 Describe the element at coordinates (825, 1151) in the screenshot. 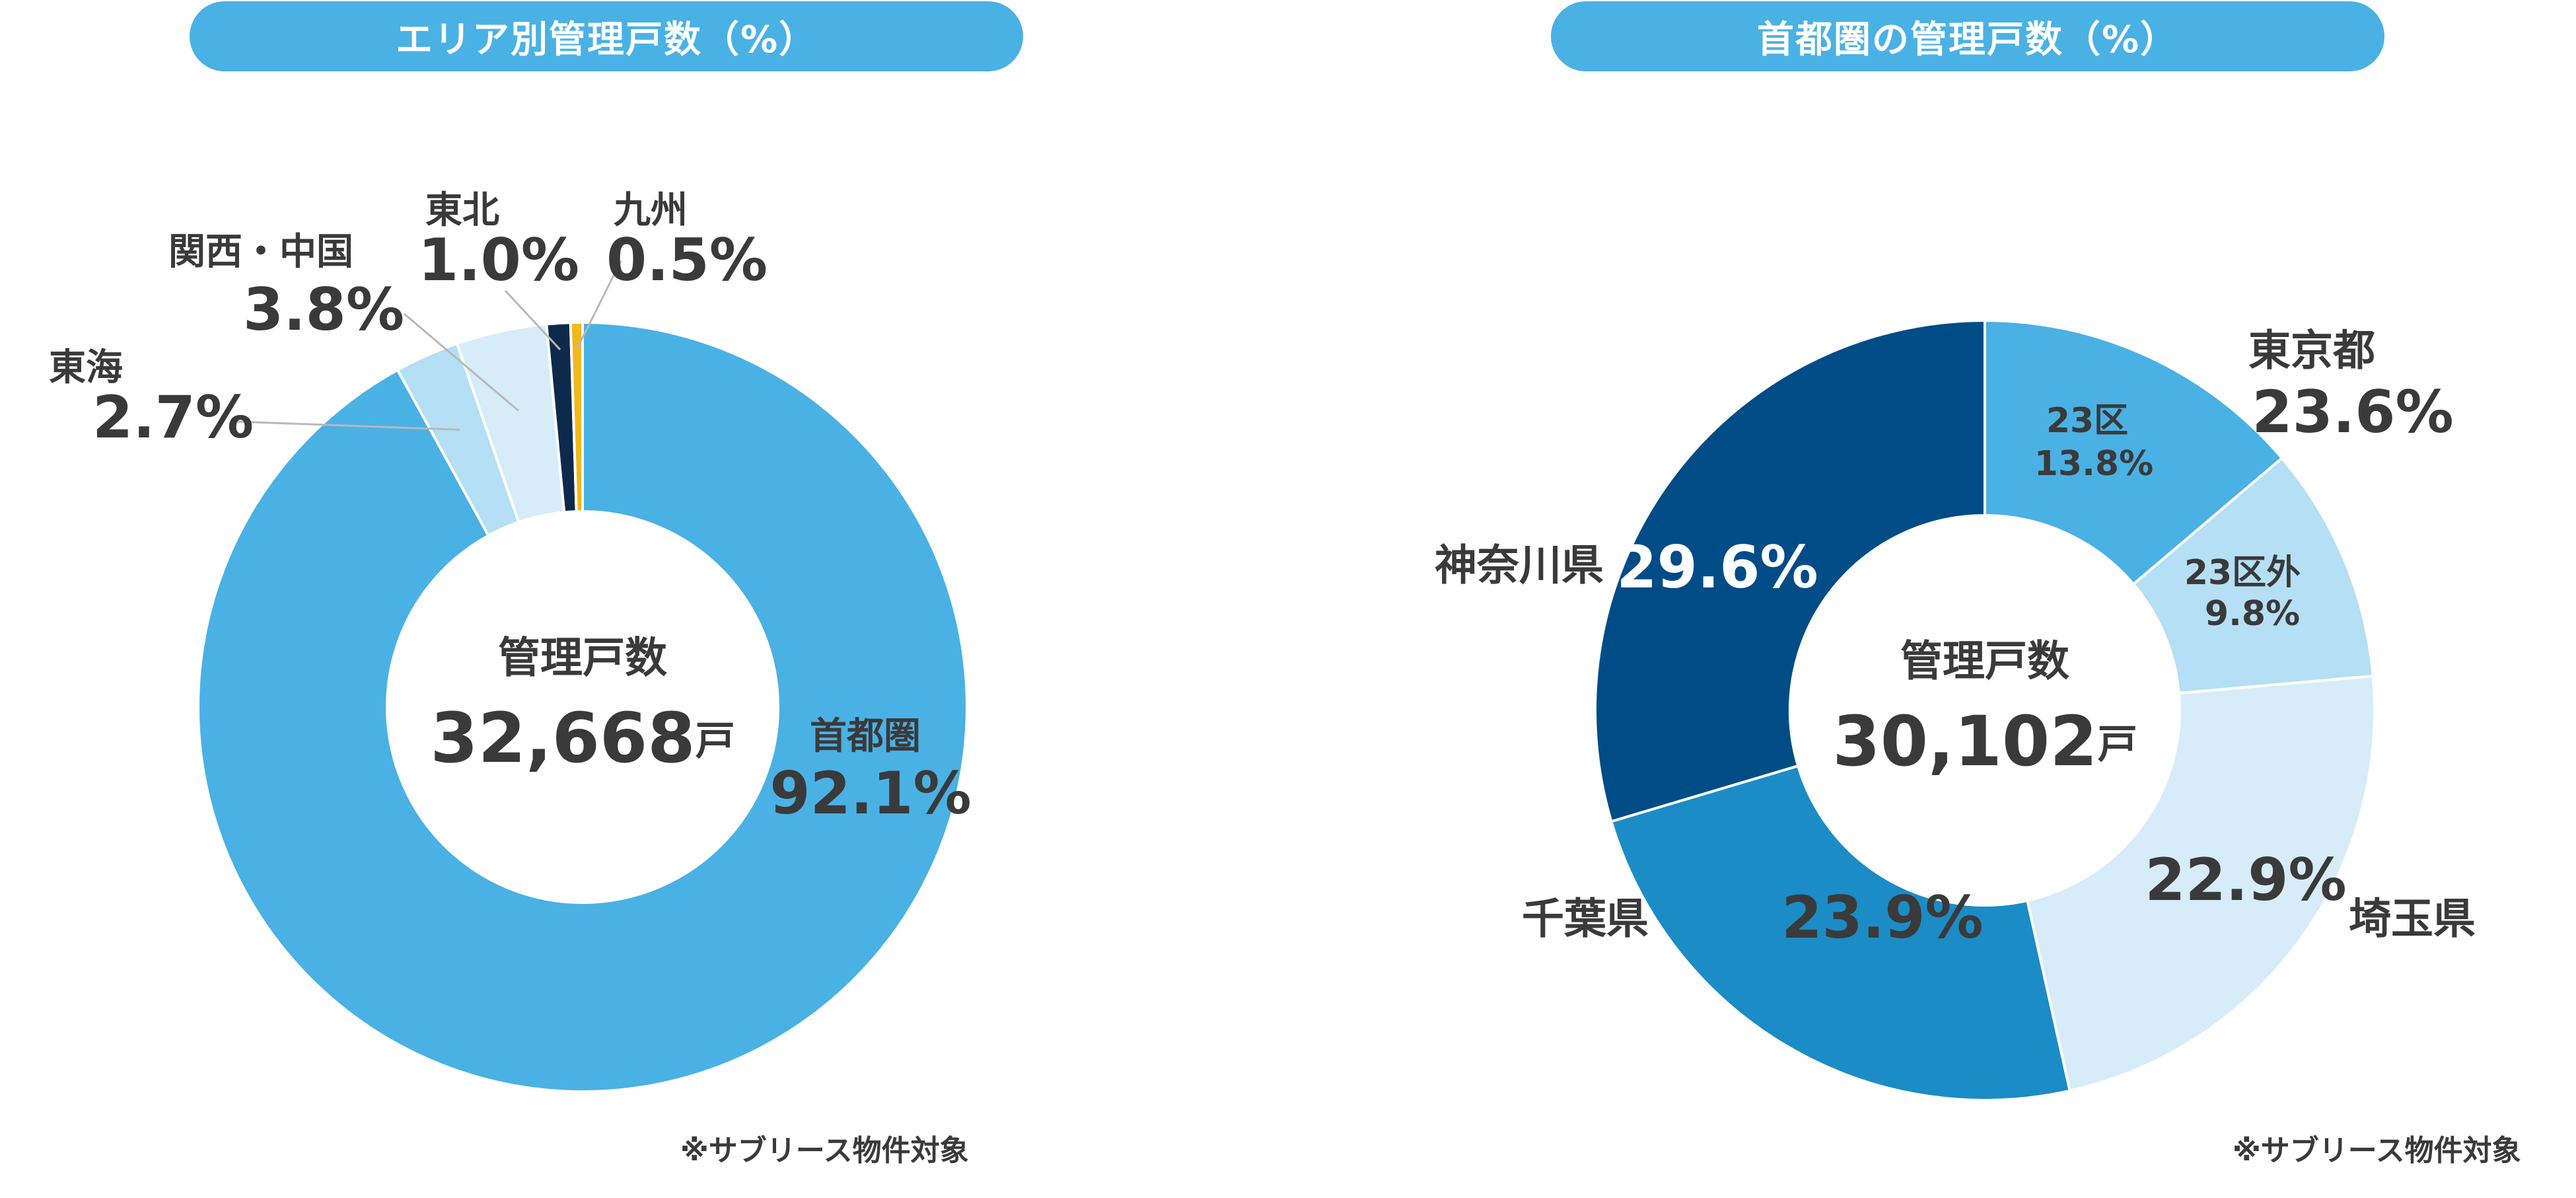

I see `left-footnote: ※サブリース物件対象` at that location.